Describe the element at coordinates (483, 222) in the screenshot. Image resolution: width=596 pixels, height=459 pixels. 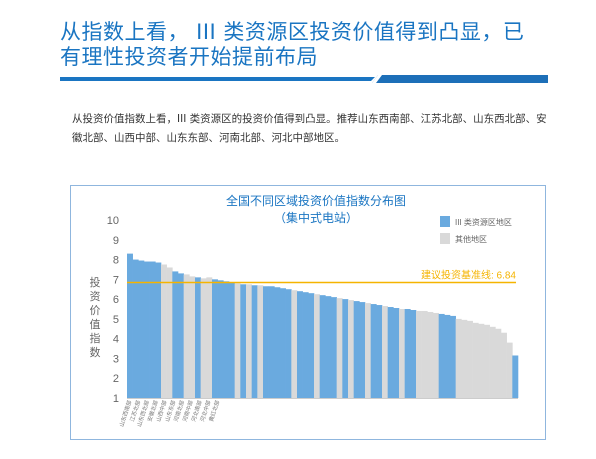
I see `legend-label-iii: III 类资源区地区` at that location.